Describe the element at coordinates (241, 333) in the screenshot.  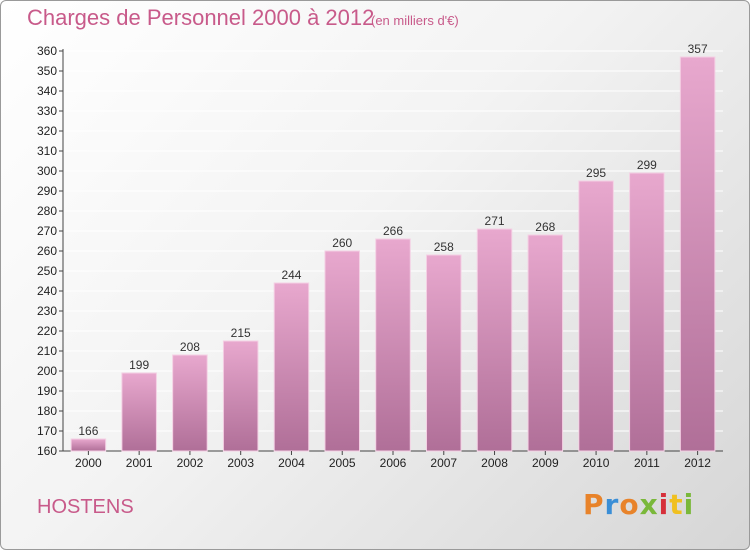
I see `value-label-2003: 215` at that location.